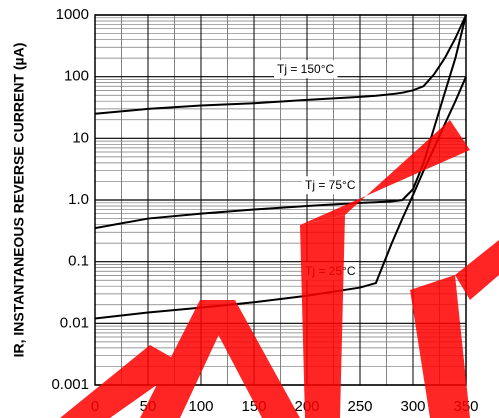  What do you see at coordinates (78, 261) in the screenshot?
I see `y-tick-label: 0.1` at bounding box center [78, 261].